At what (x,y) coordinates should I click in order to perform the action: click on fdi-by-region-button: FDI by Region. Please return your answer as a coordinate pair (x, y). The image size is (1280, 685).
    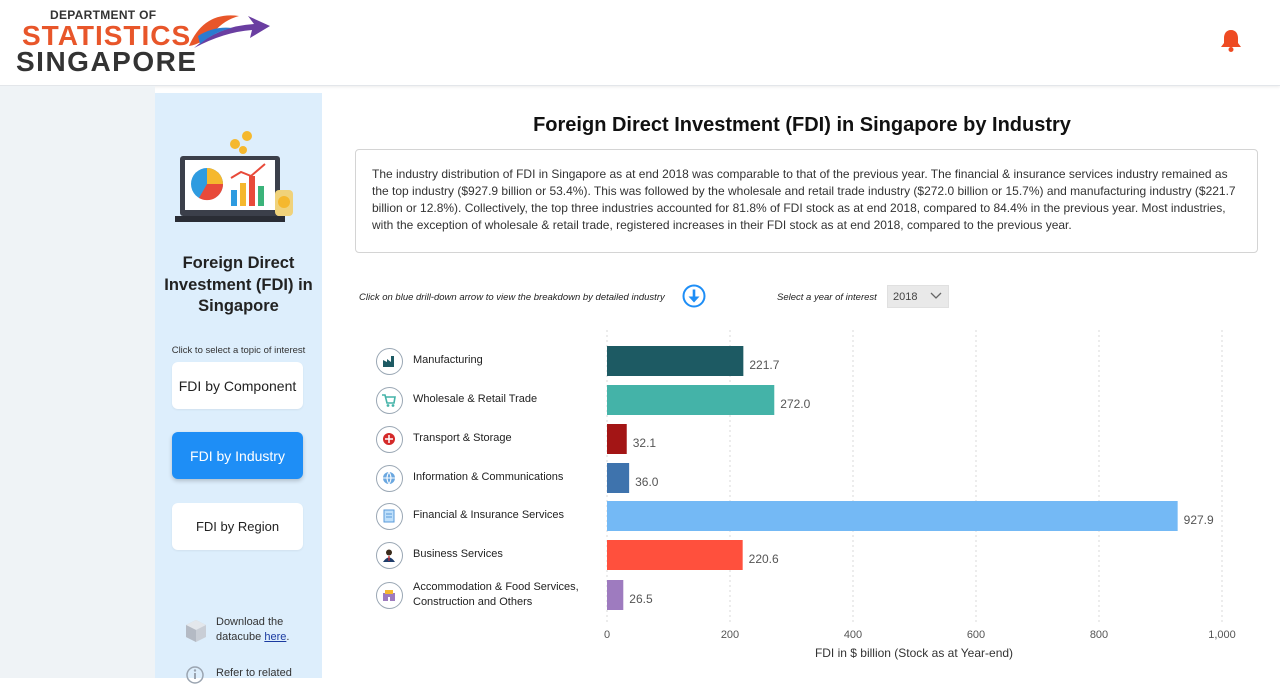
    Looking at the image, I should click on (237, 526).